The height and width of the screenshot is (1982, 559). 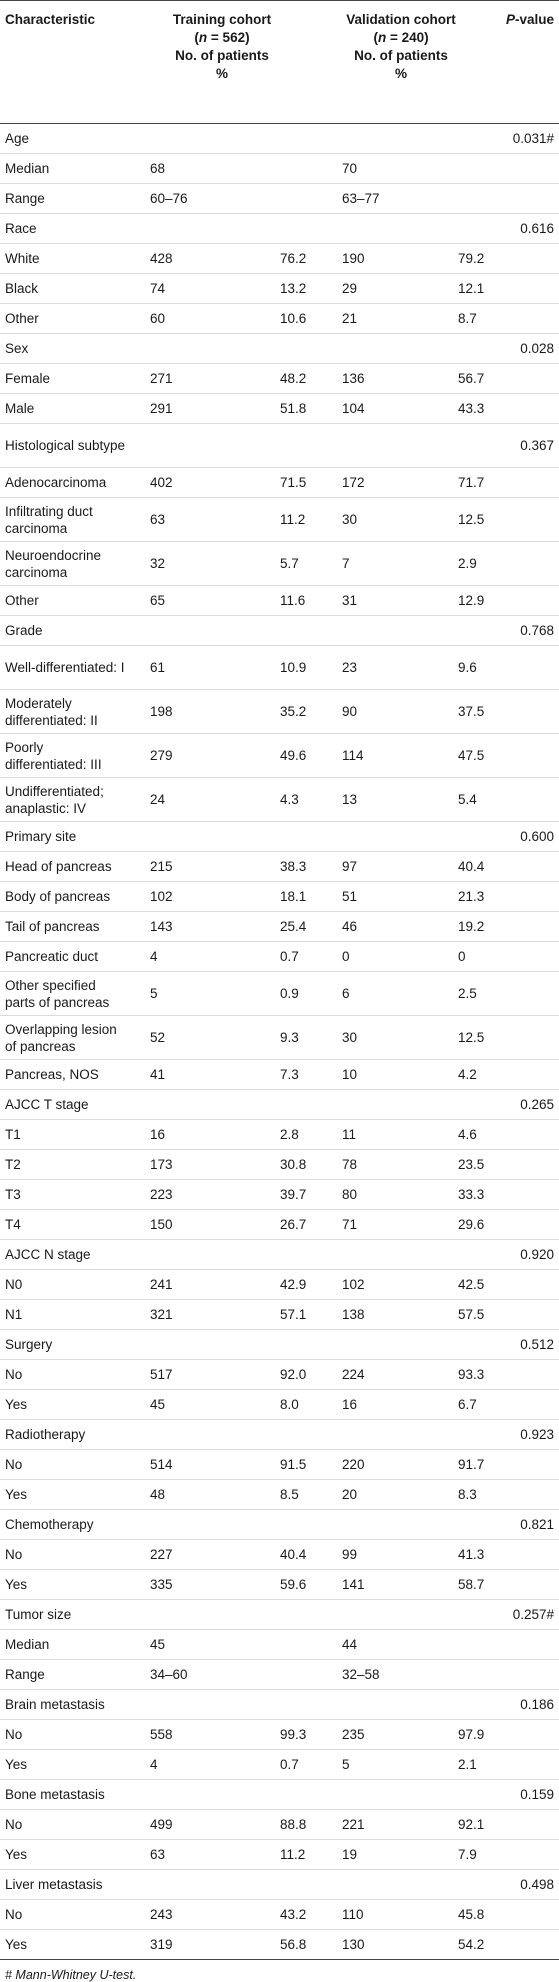 I want to click on cell-training-count: 24, so click(x=158, y=799).